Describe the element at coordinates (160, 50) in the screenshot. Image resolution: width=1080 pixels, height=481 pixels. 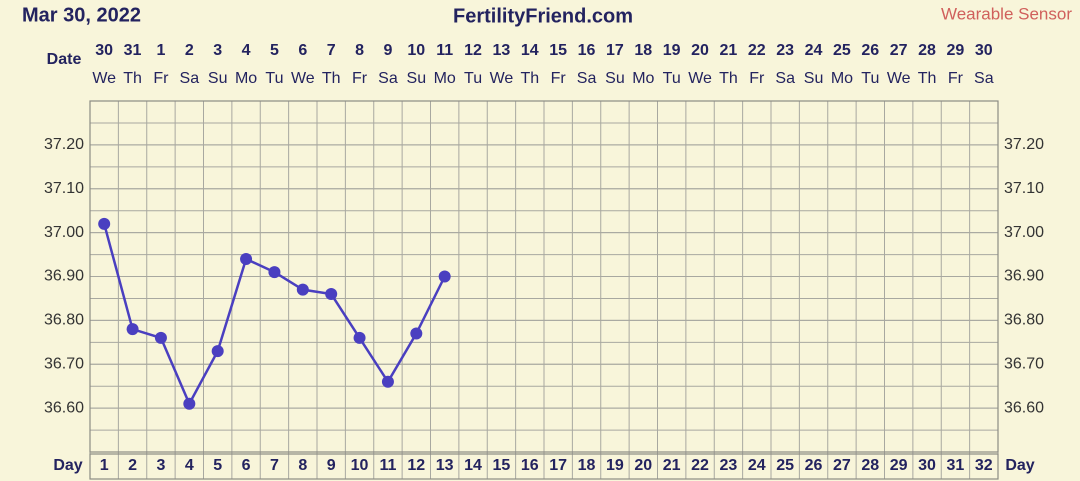
I see `date-label: 1` at that location.